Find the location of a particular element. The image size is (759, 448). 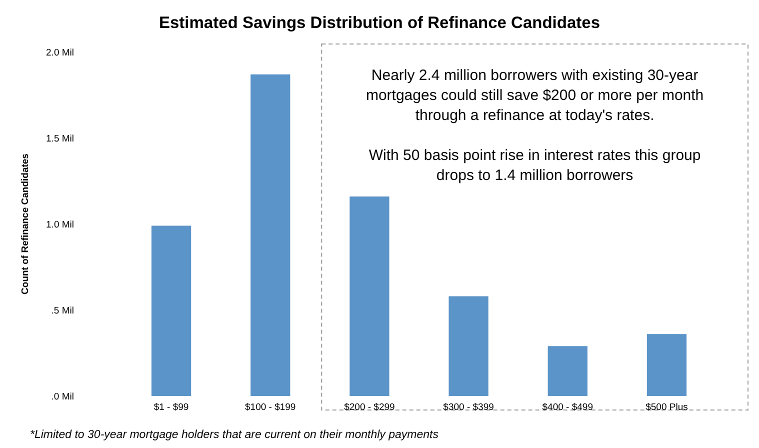

y-tick-label: 2.0 Mil is located at coordinates (60, 52).